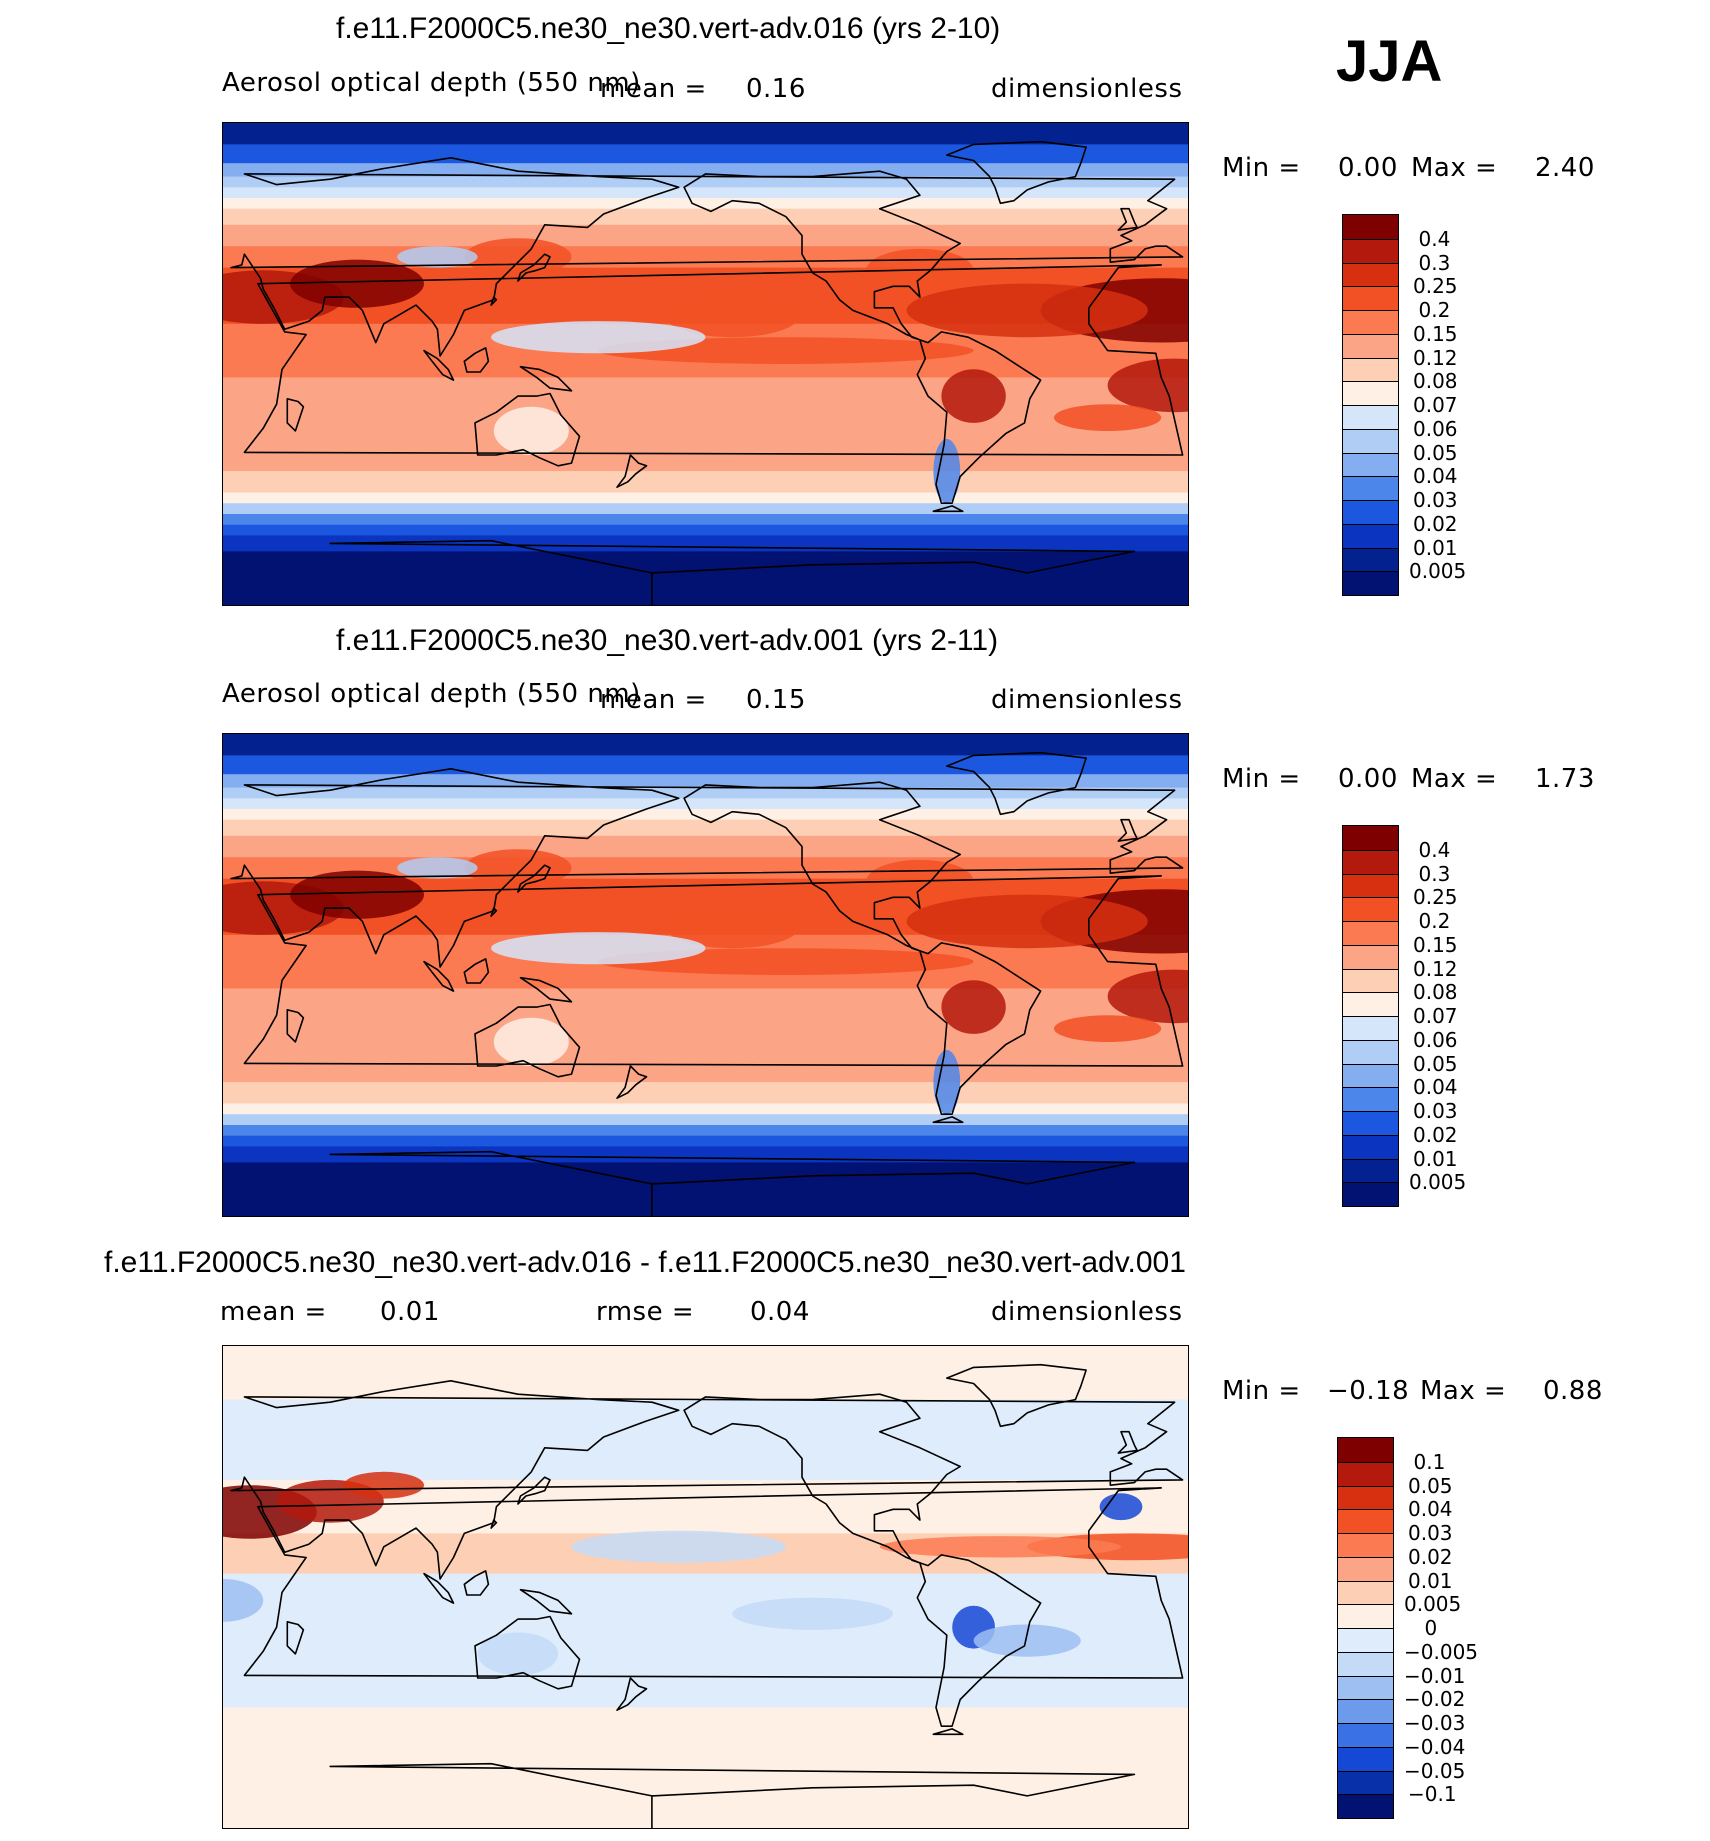 The height and width of the screenshot is (1841, 1710). Describe the element at coordinates (1435, 1063) in the screenshot. I see `colorbar-label: 0.05` at that location.